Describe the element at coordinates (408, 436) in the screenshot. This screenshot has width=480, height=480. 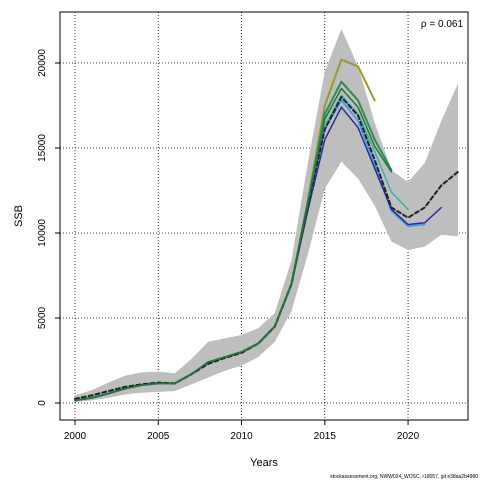
I see `x-tick-label: 2020` at that location.